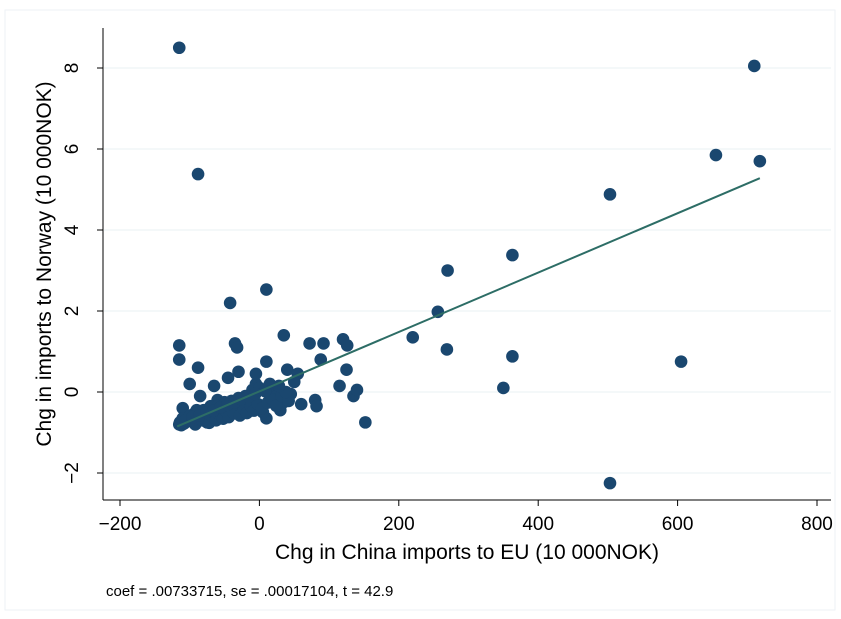  I want to click on x-tick-label: 200, so click(399, 524).